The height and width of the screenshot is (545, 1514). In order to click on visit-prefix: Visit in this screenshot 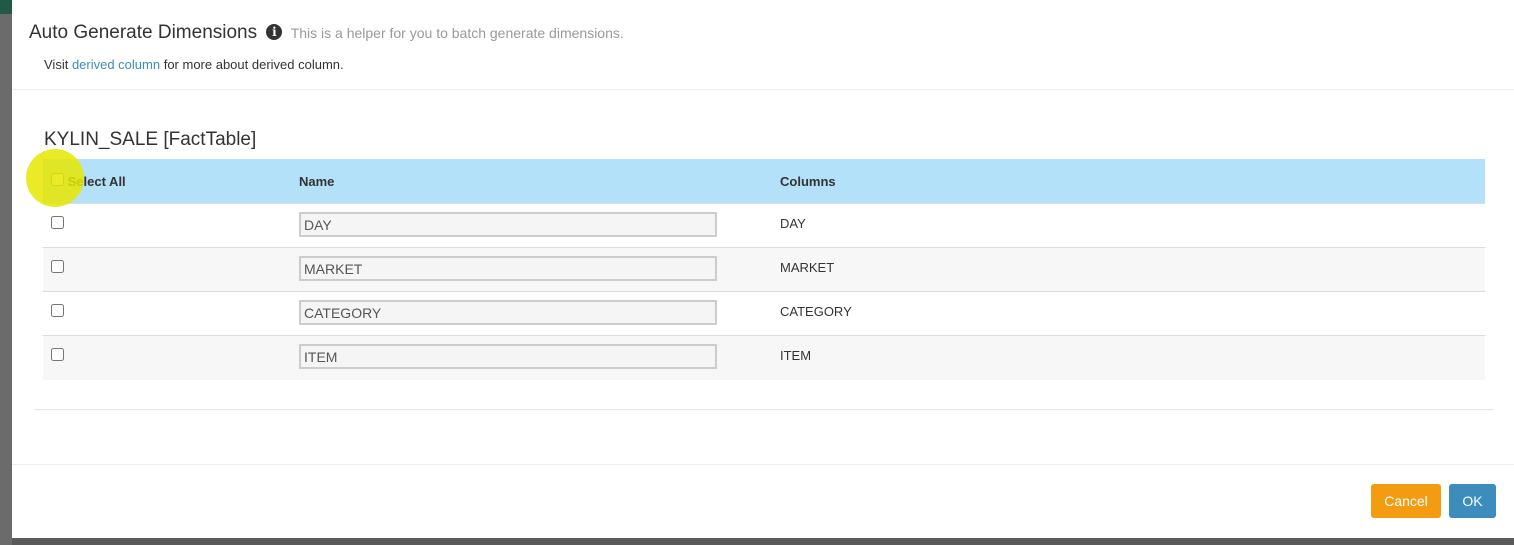, I will do `click(58, 64)`.